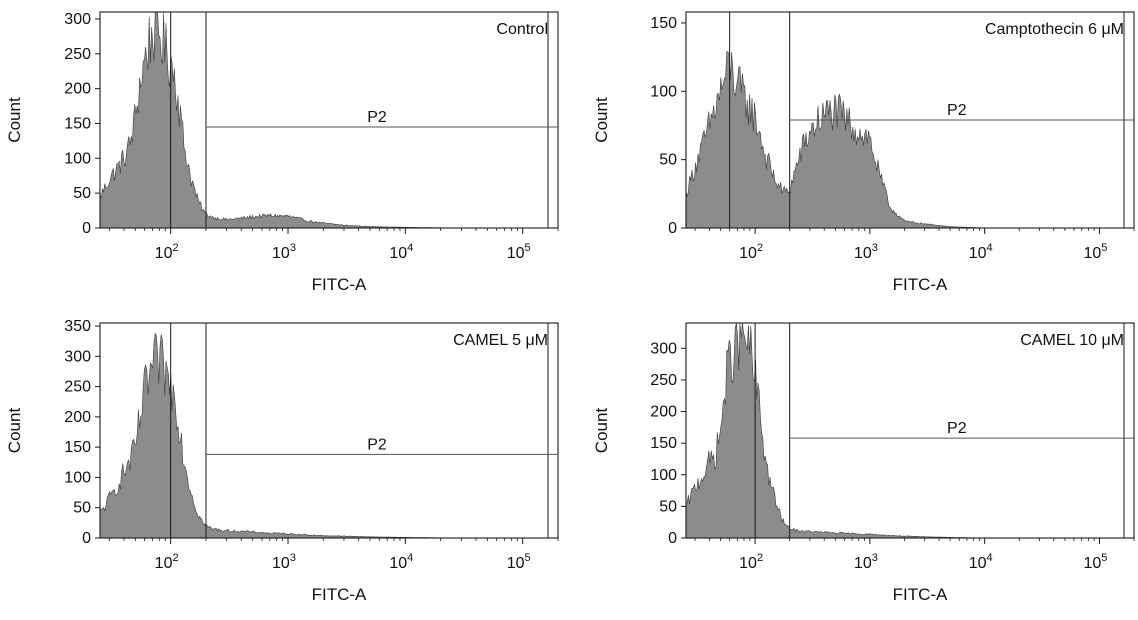 This screenshot has height=620, width=1138. I want to click on panel-title: CAMEL 5 μM, so click(500, 340).